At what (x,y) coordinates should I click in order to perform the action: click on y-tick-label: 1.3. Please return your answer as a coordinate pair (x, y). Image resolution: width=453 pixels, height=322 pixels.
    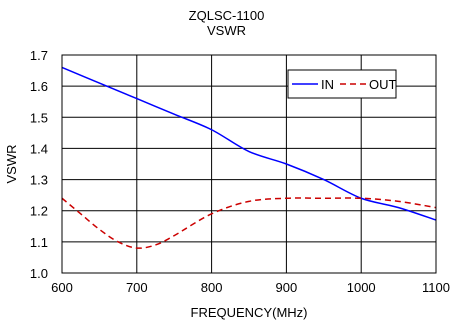
    Looking at the image, I should click on (39, 180).